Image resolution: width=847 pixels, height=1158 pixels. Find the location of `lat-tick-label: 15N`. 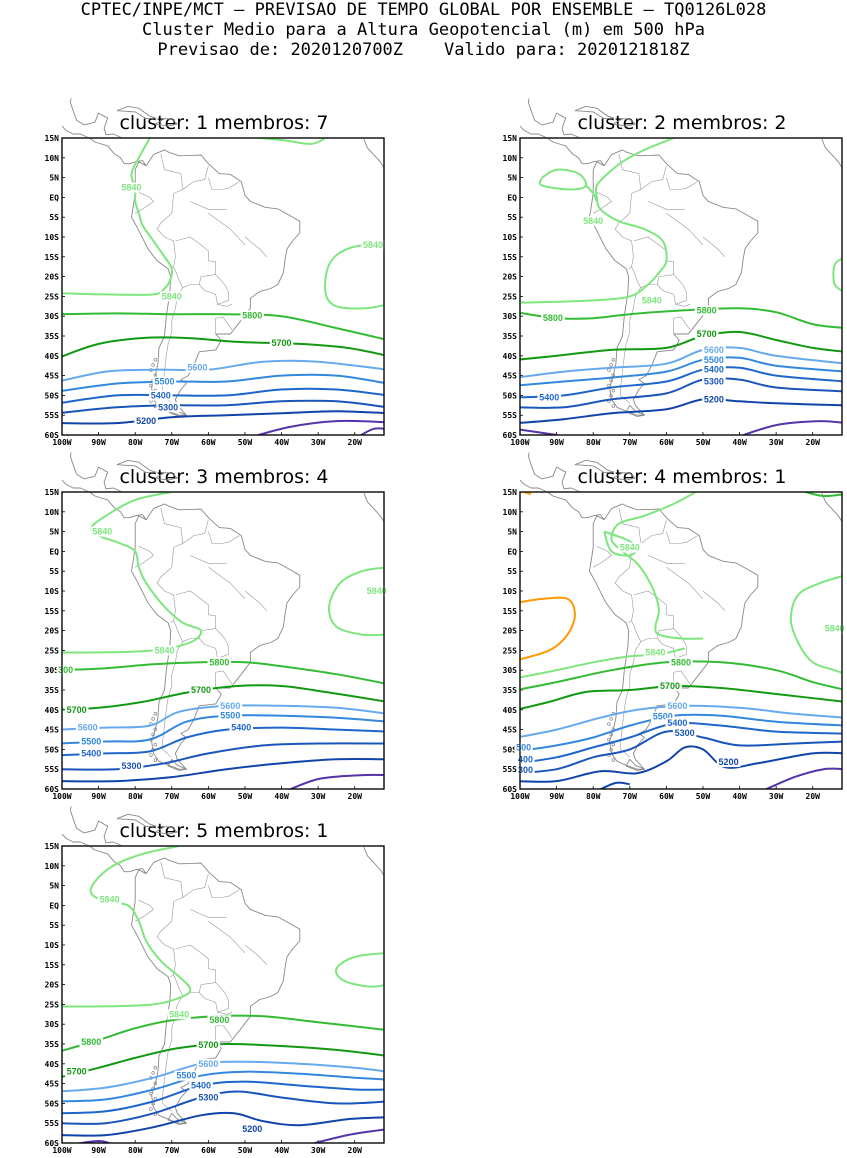

lat-tick-label: 15N is located at coordinates (510, 492).